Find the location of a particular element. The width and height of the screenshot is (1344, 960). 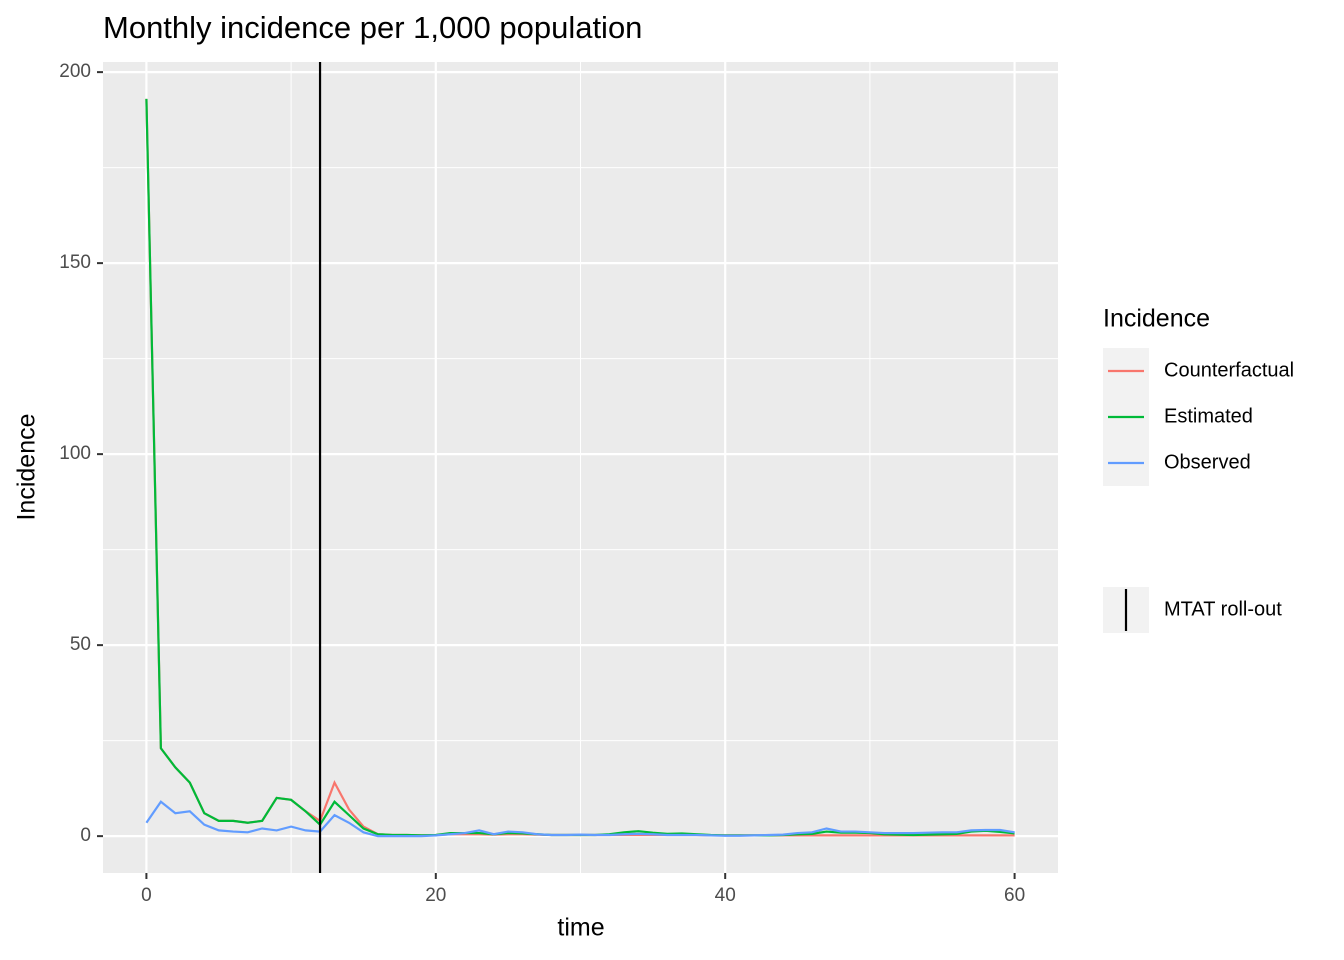

y-tick-label: 200 is located at coordinates (75, 71).